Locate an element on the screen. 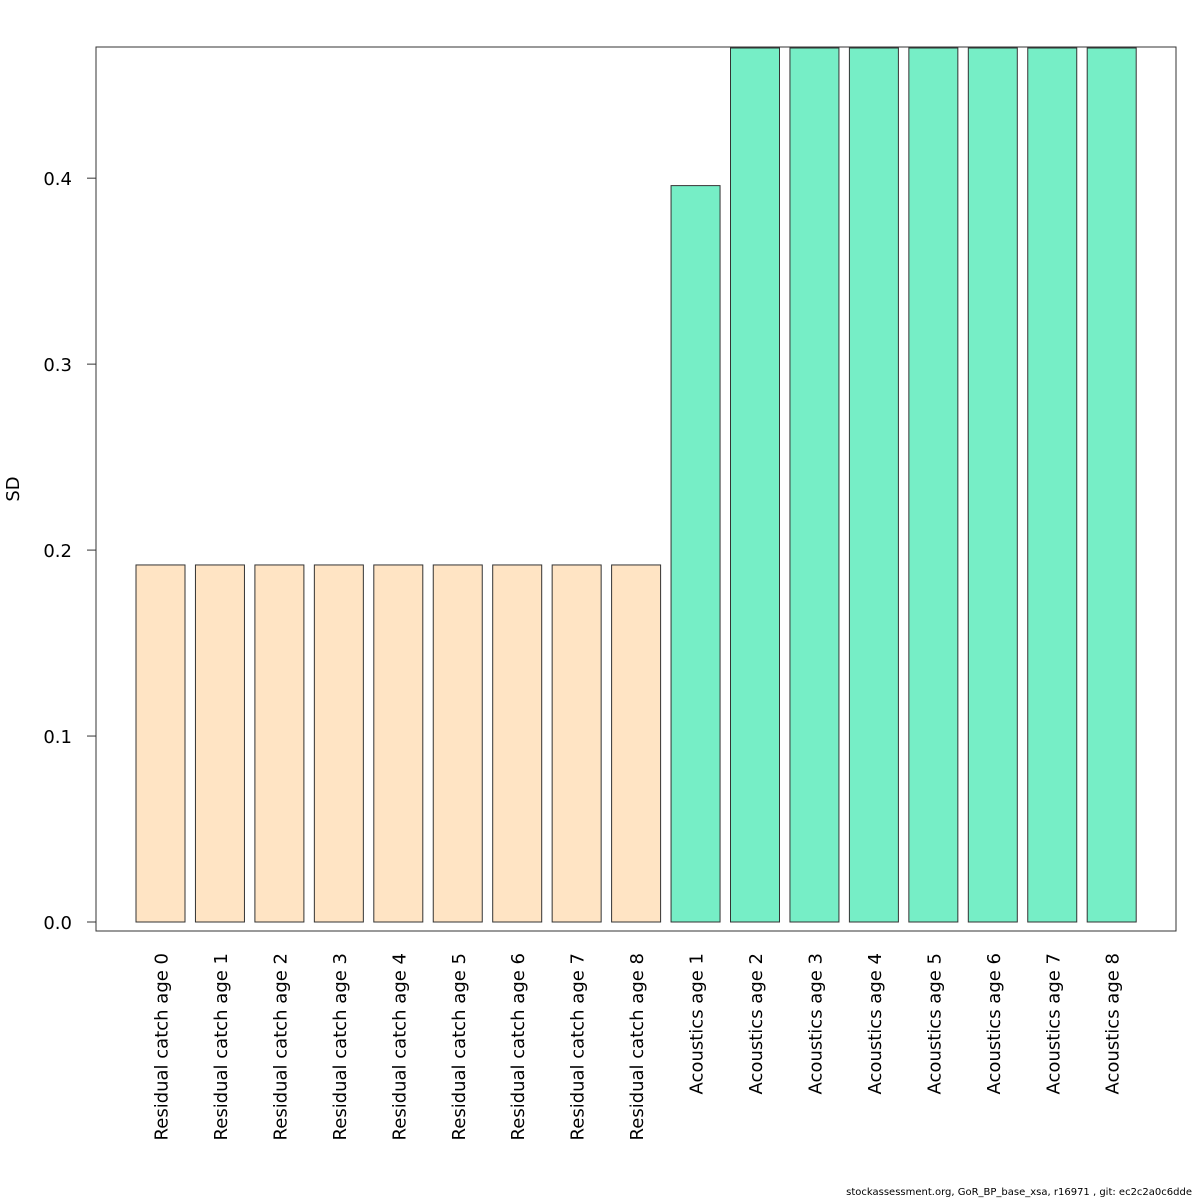  x-tick-label-17: Acoustics age 8 is located at coordinates (1113, 1023).